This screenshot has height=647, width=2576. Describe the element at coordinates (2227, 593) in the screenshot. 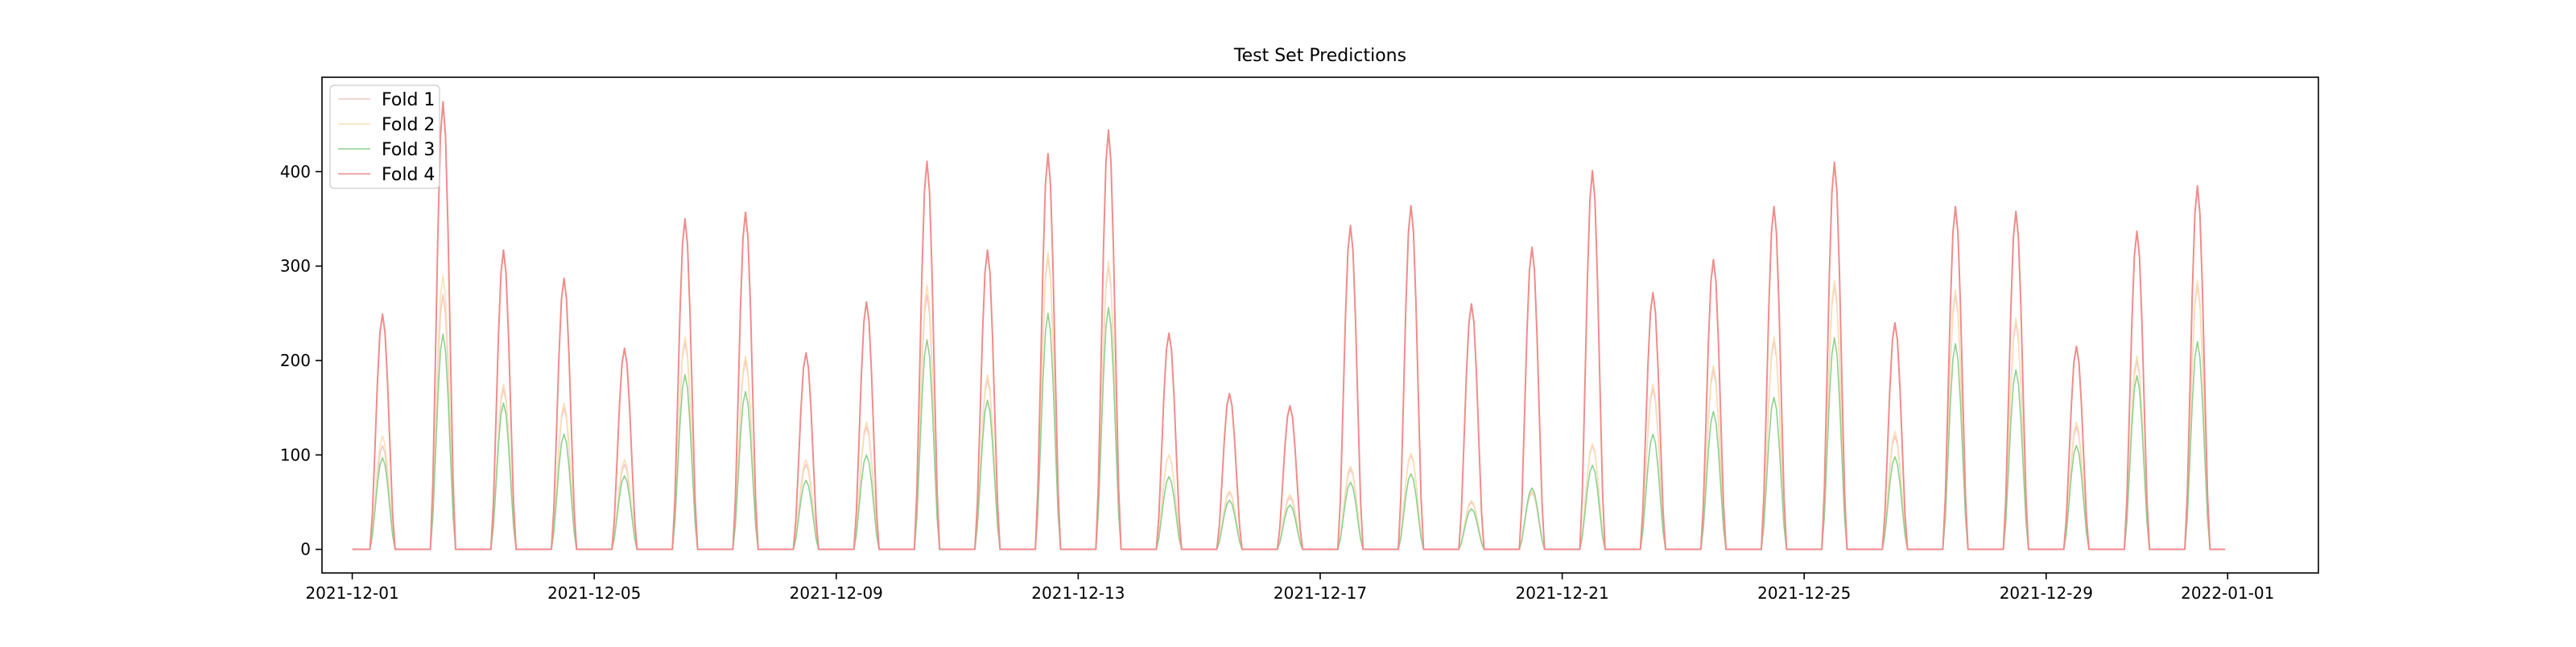

I see `x-tick-label: 2022-01-01` at that location.